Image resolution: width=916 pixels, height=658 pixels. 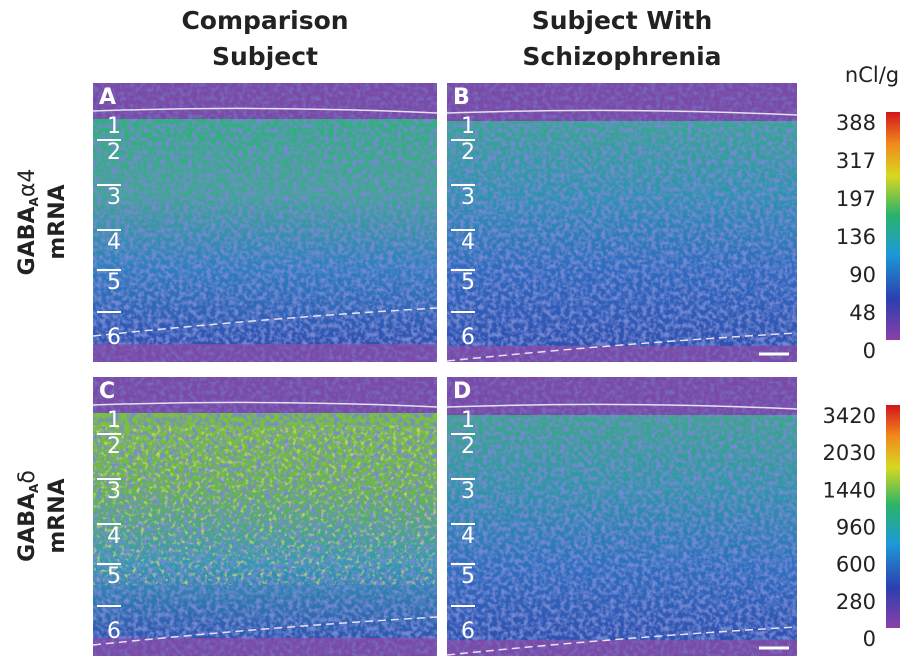 What do you see at coordinates (849, 453) in the screenshot?
I see `colorbar-tick-label: 2030` at bounding box center [849, 453].